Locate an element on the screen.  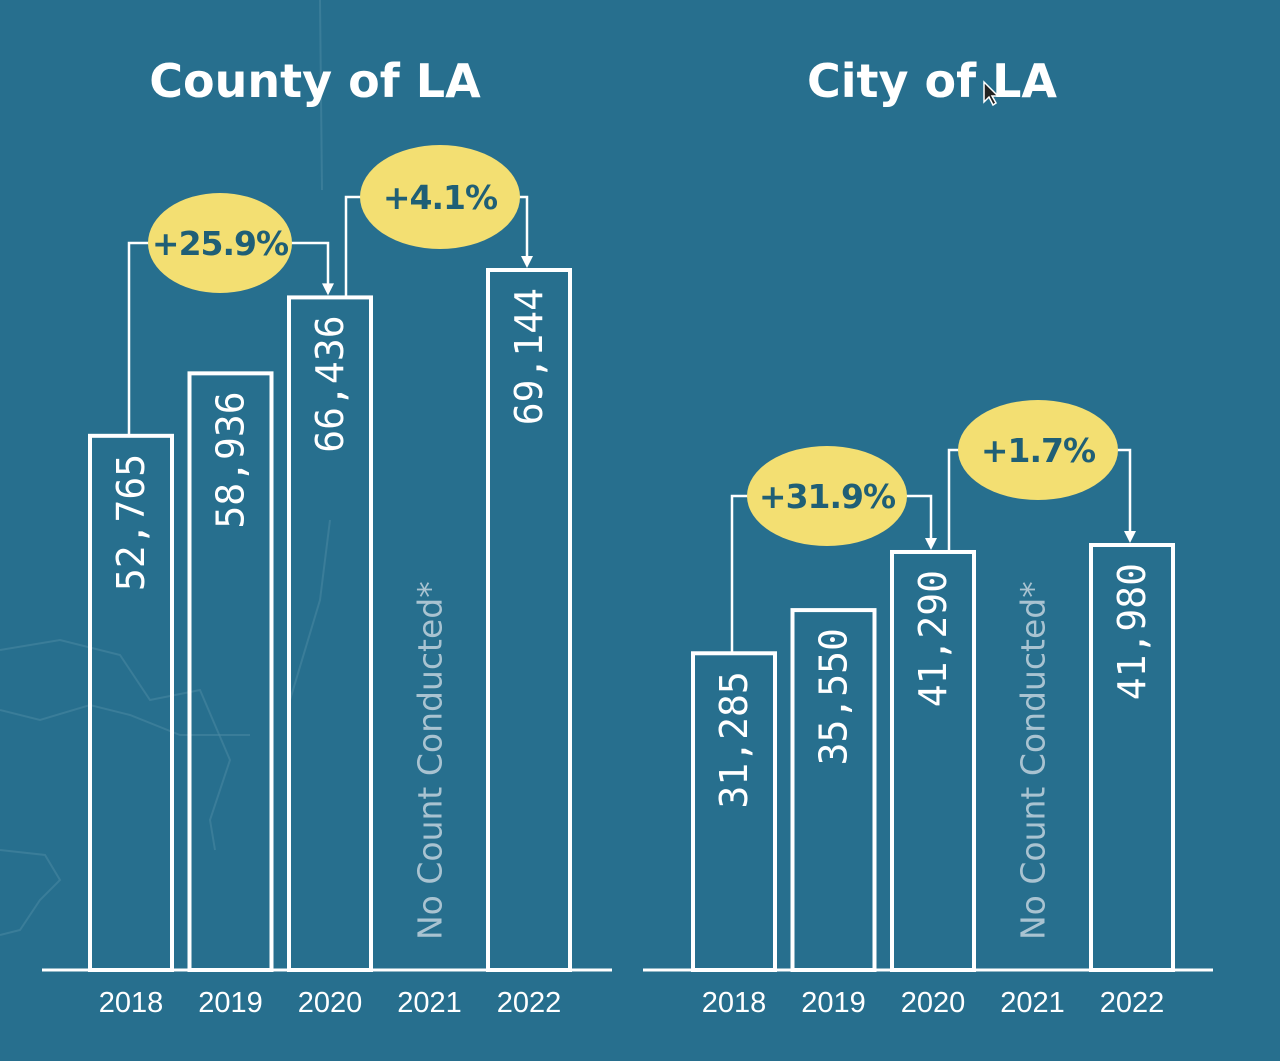
county-bar-2018 is located at coordinates (131, 703).